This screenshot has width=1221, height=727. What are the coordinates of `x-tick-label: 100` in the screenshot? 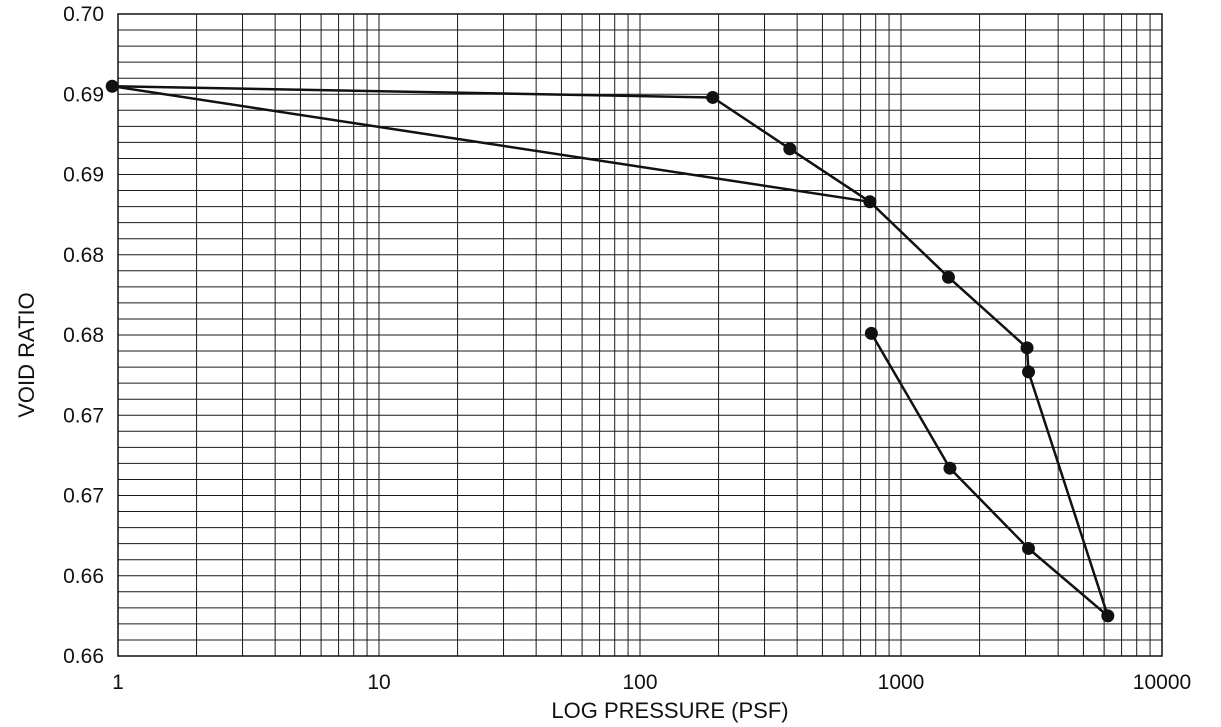 It's located at (639, 682).